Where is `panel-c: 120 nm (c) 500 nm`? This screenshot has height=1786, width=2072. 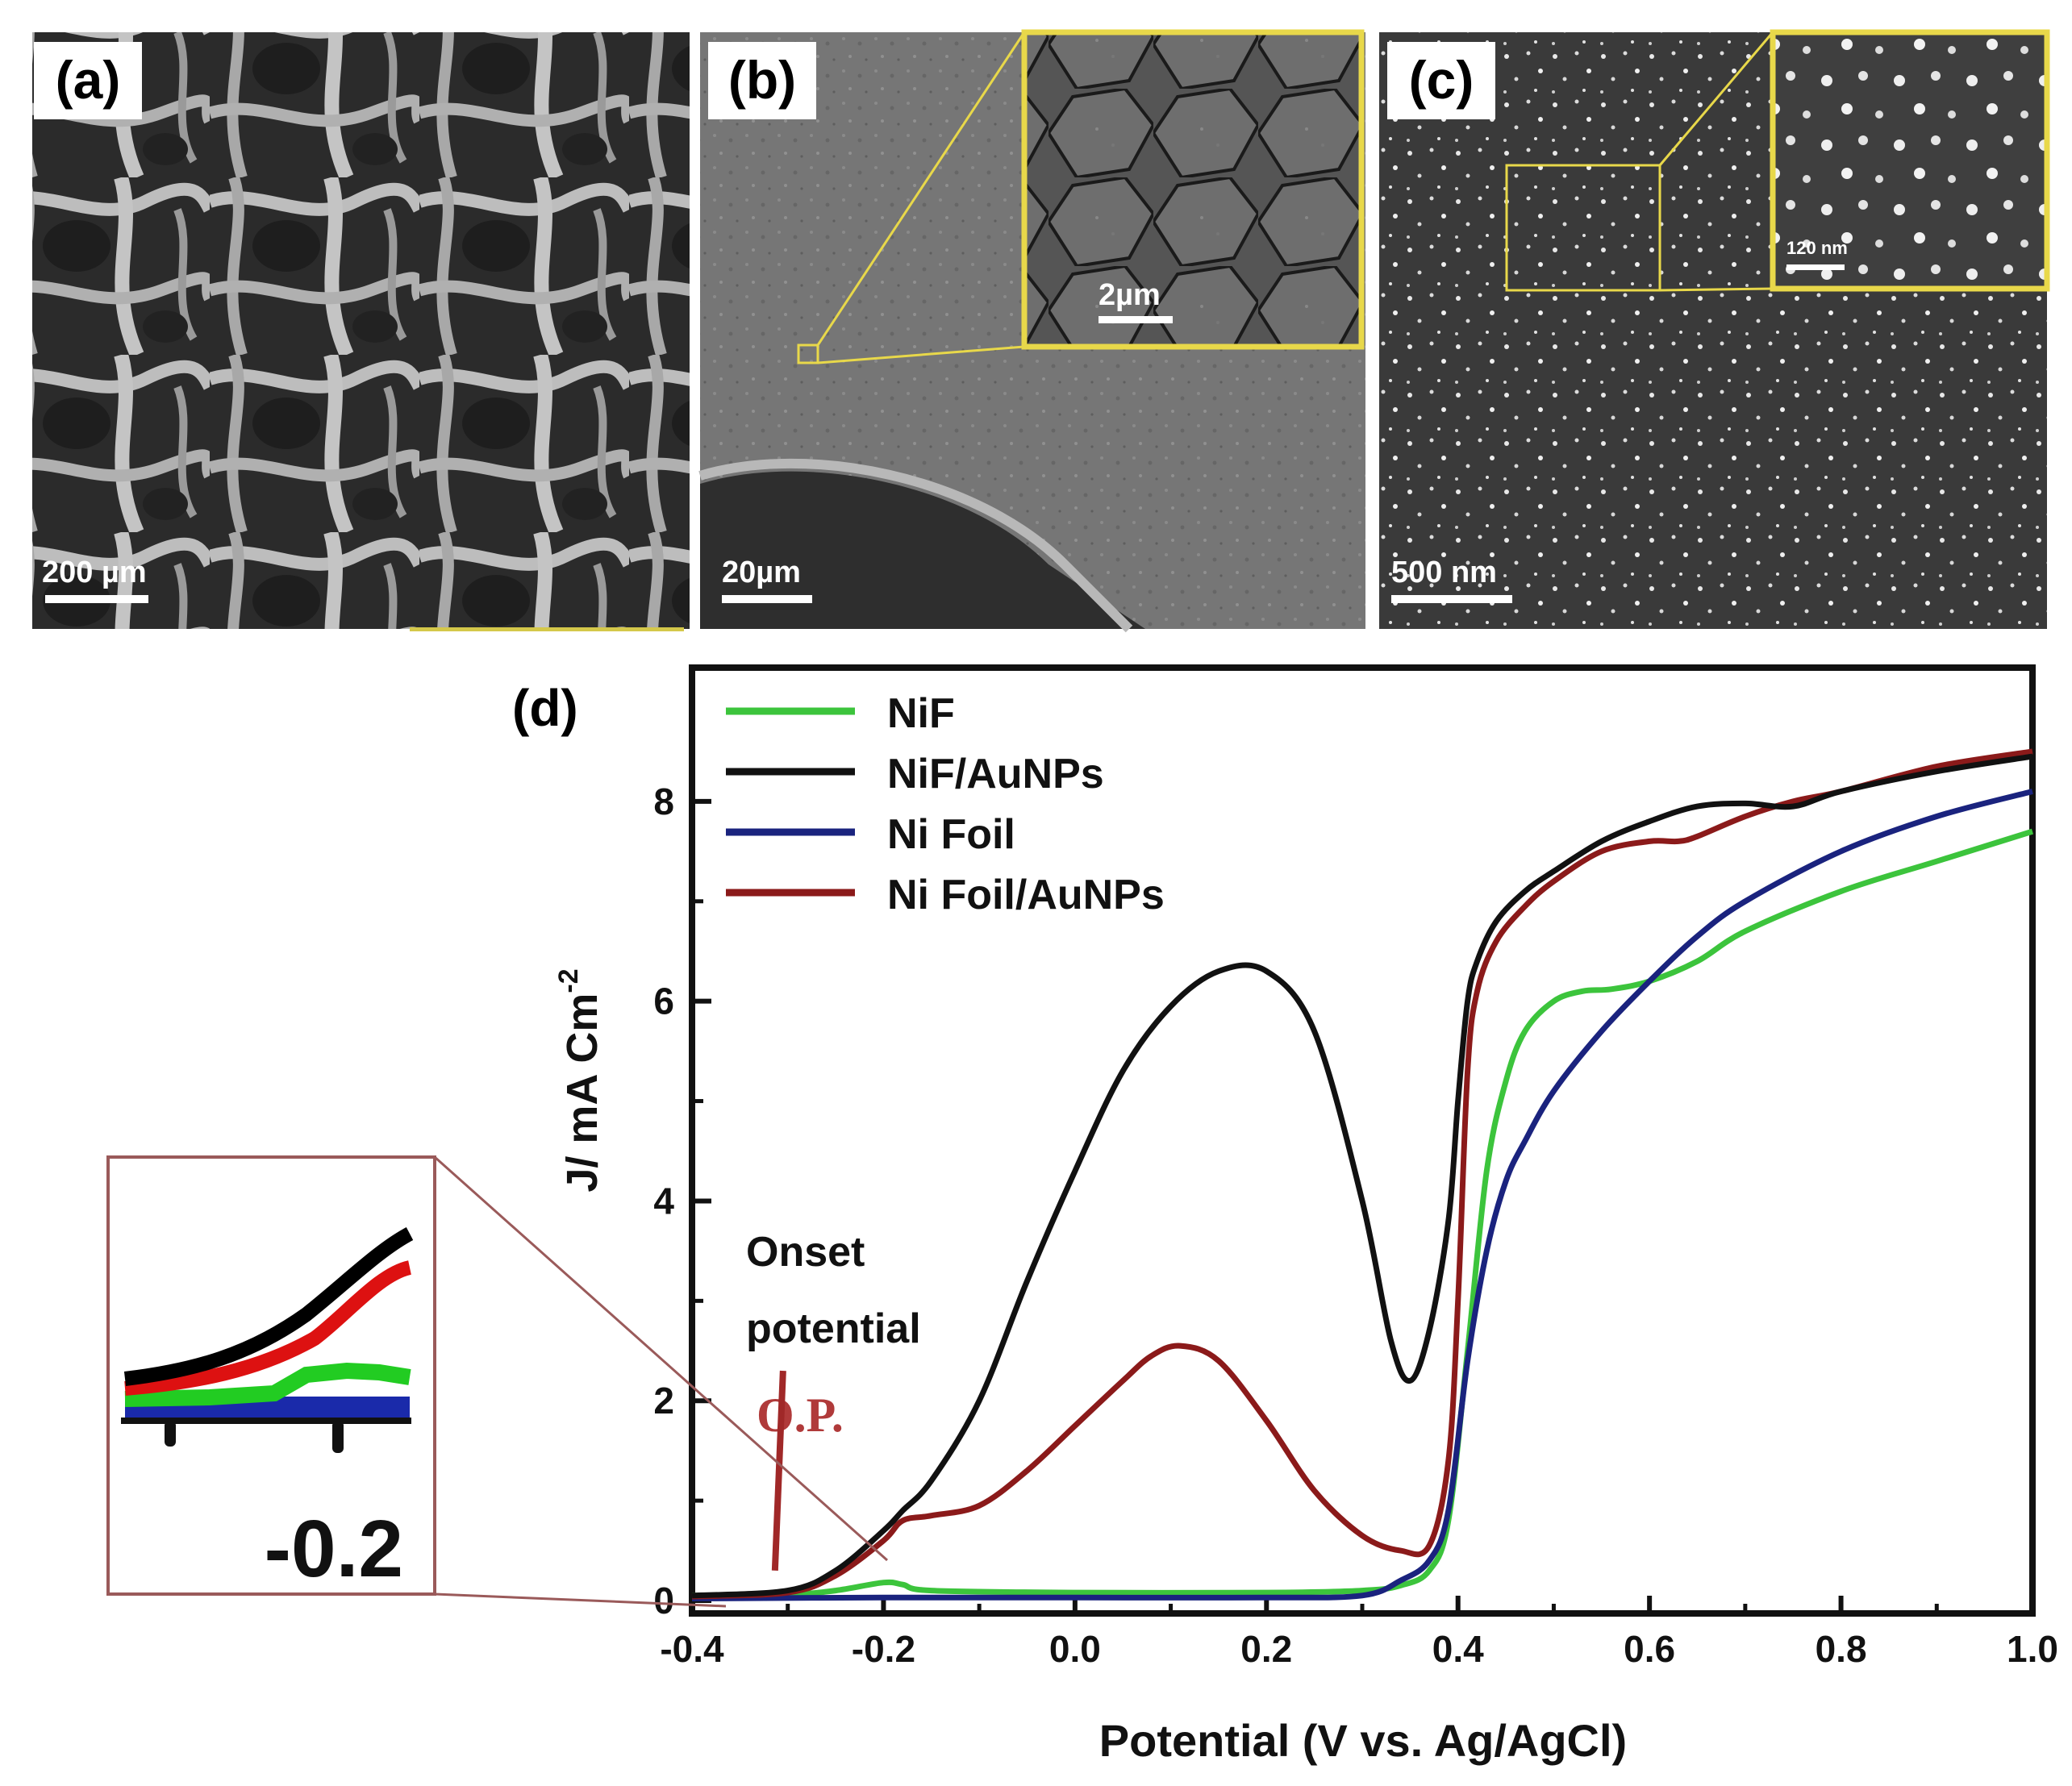
panel-c: 120 nm (c) 500 nm is located at coordinates (1714, 329).